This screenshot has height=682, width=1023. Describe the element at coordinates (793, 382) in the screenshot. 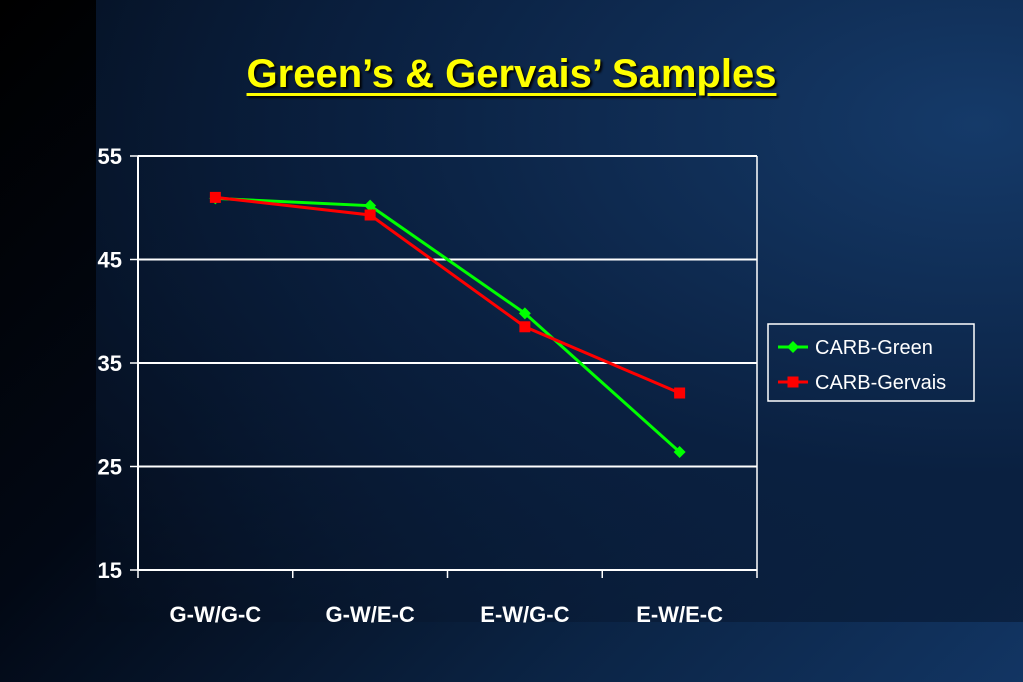

I see `legend-marker-carb-gervais` at that location.